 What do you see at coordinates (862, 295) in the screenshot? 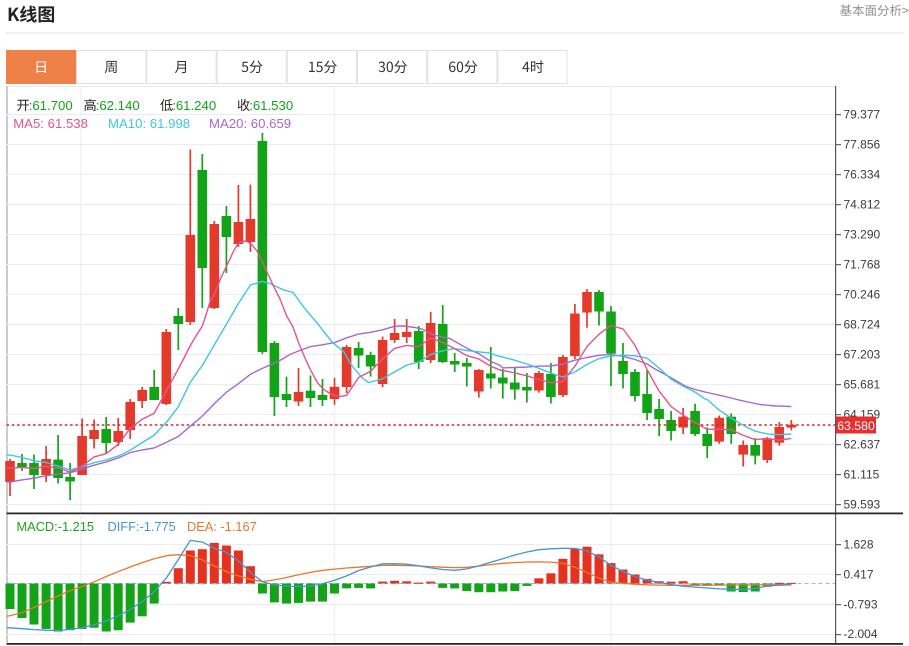
I see `svg-text: 70.246` at bounding box center [862, 295].